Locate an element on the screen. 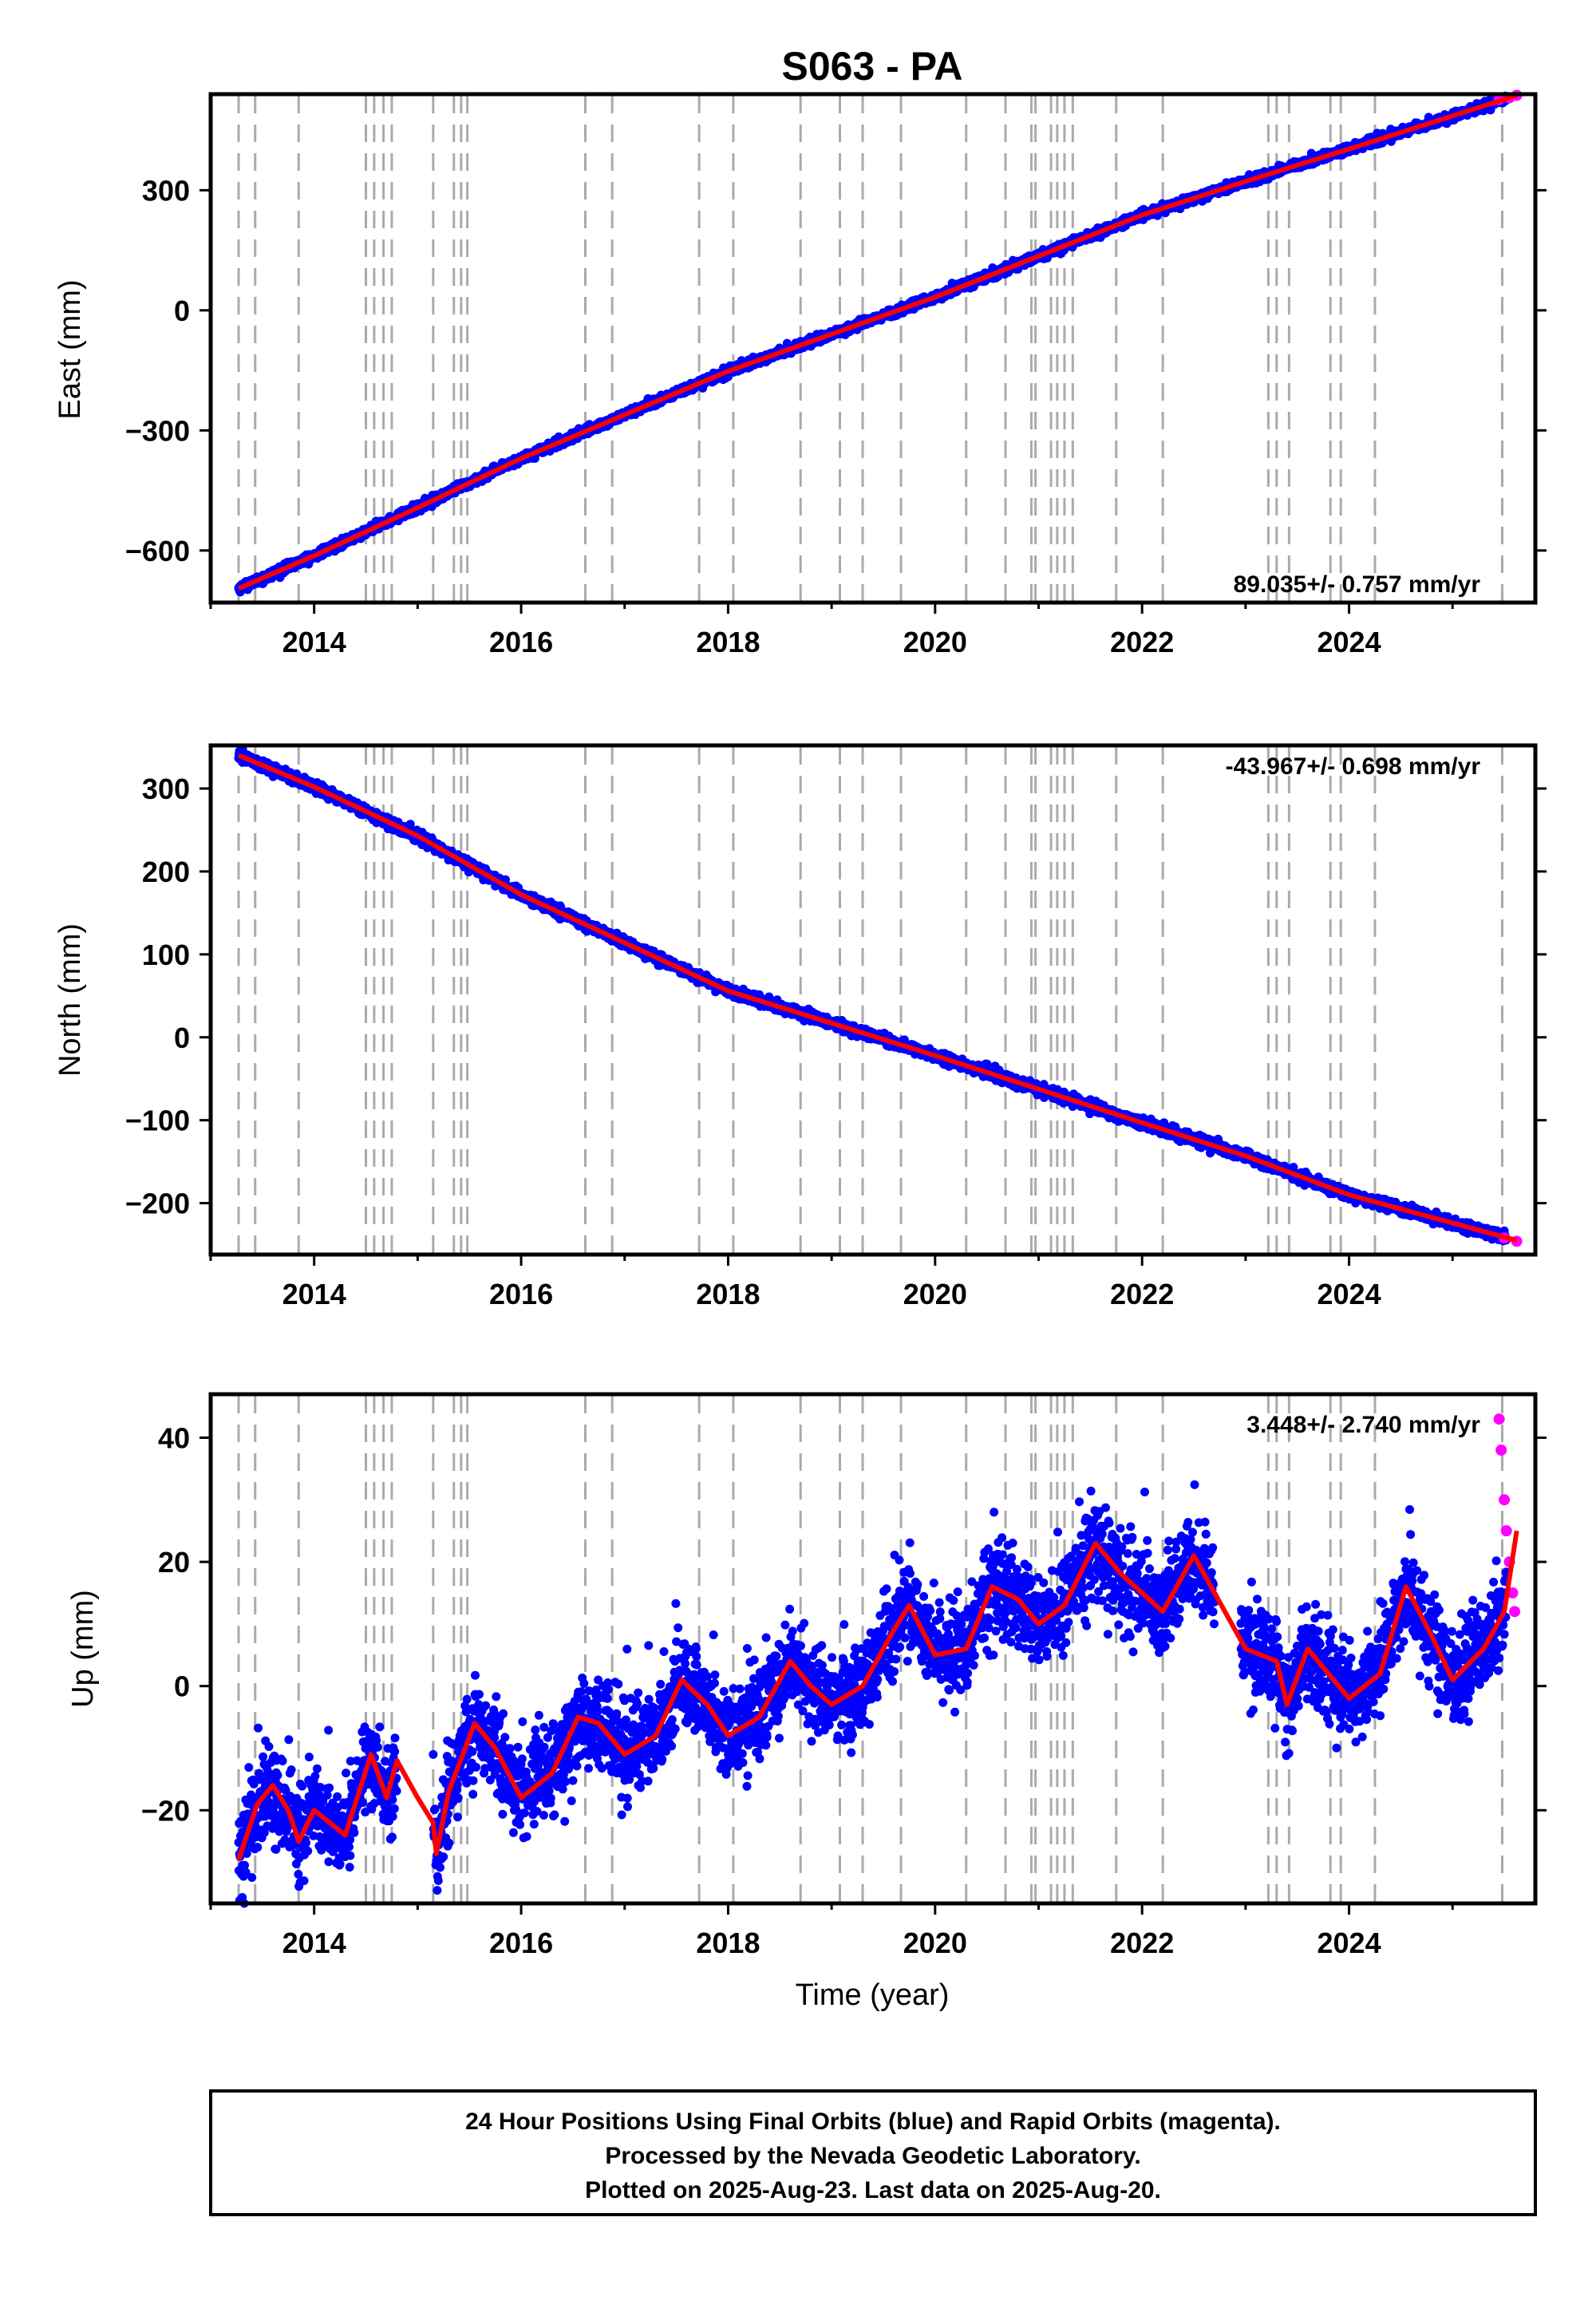 This screenshot has width=1596, height=2316. east-ytick-label-1: 0 is located at coordinates (182, 310).